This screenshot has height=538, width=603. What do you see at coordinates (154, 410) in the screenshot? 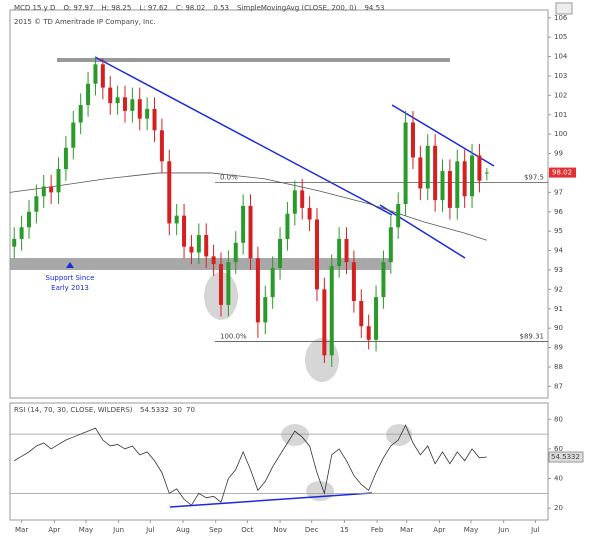
I see `rsi-header-value: 54.5332` at bounding box center [154, 410].